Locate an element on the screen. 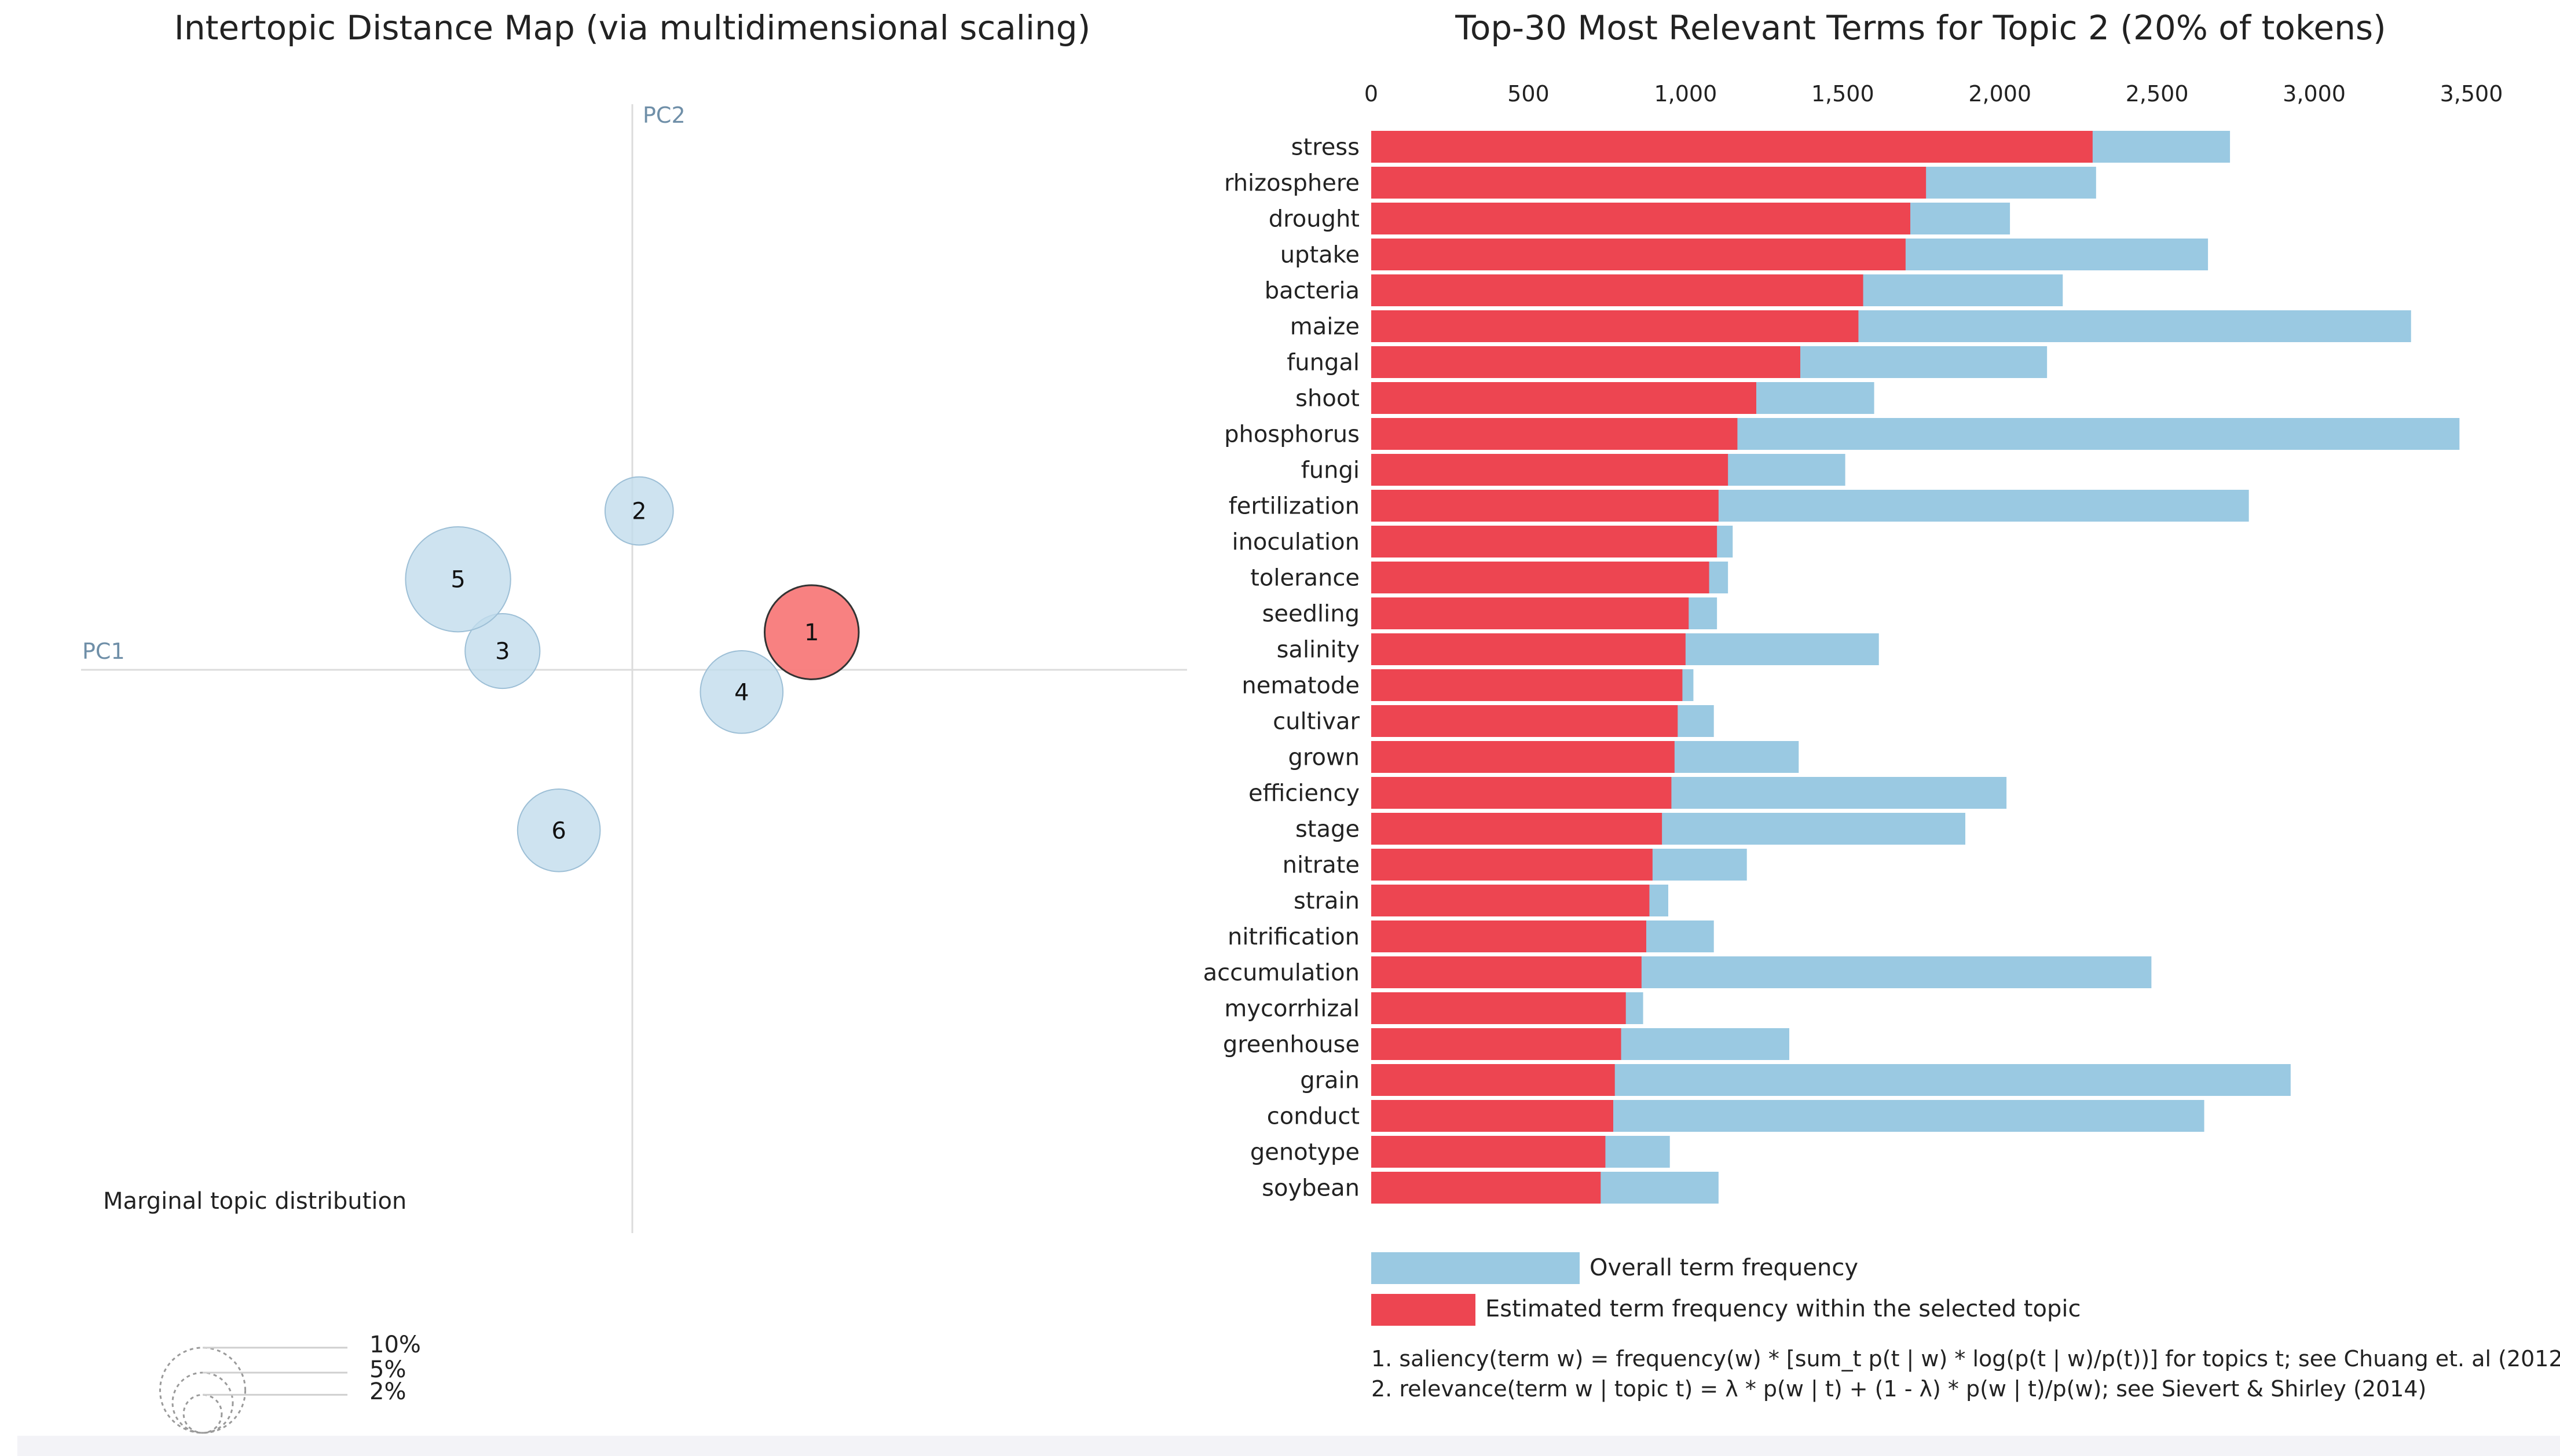 This screenshot has width=2560, height=1456. bar-estimated-drought is located at coordinates (1640, 219).